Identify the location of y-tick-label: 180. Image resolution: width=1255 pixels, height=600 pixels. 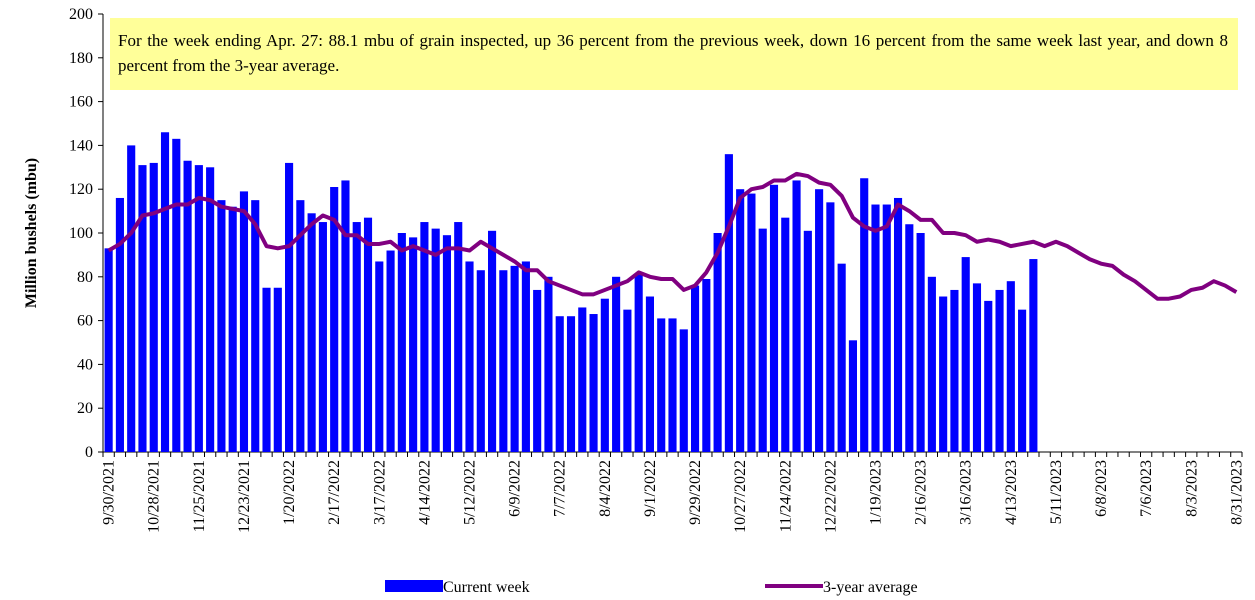
(81, 58).